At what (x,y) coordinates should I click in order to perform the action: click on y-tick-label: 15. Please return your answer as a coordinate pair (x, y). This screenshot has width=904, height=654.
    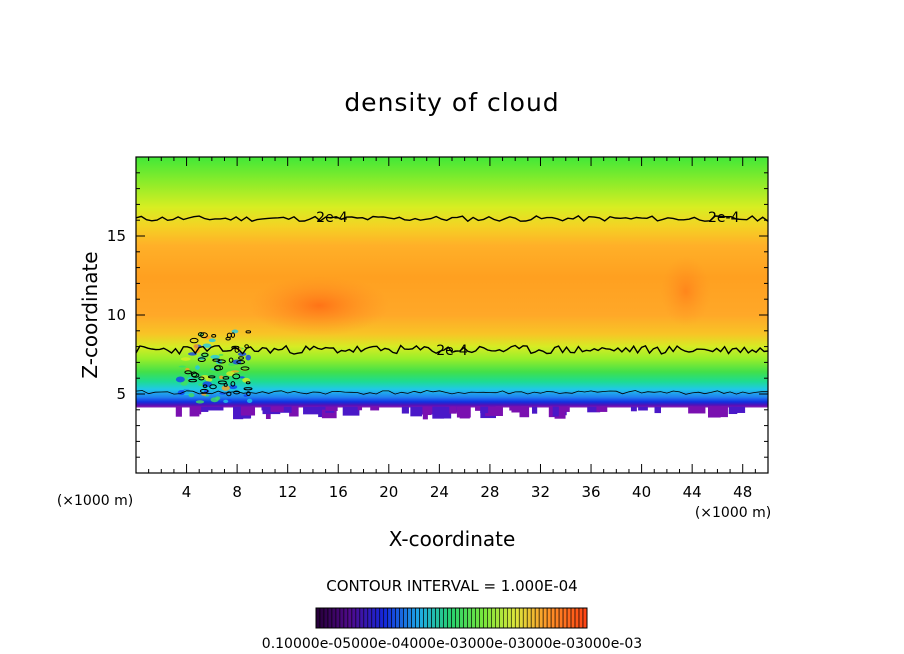
    Looking at the image, I should click on (116, 236).